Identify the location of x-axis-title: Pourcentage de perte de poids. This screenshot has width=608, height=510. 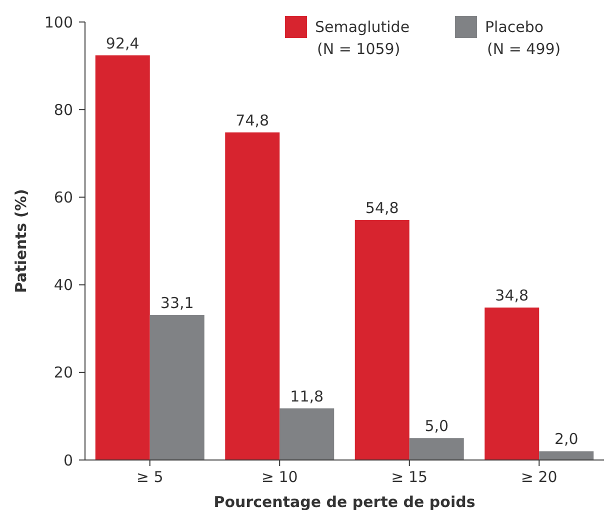
(345, 501).